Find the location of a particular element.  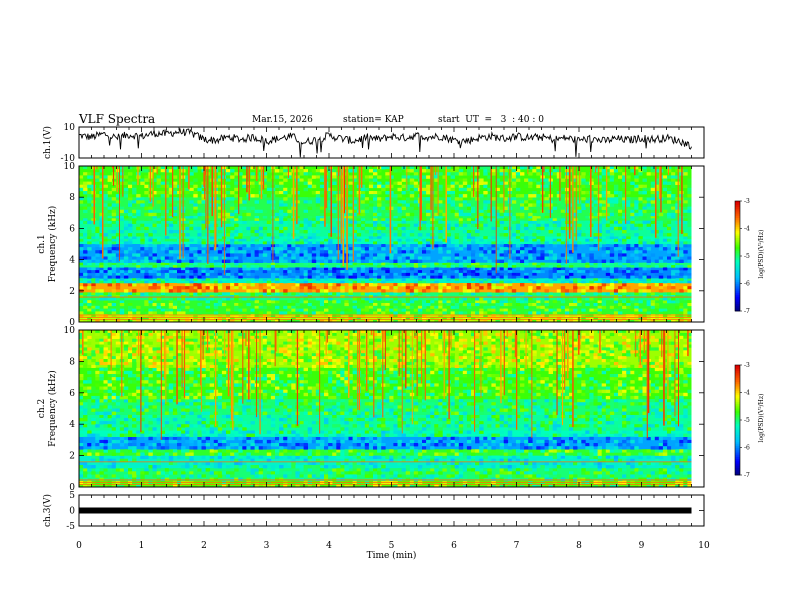

ch1-wave-ytick-label: 10 is located at coordinates (70, 128).